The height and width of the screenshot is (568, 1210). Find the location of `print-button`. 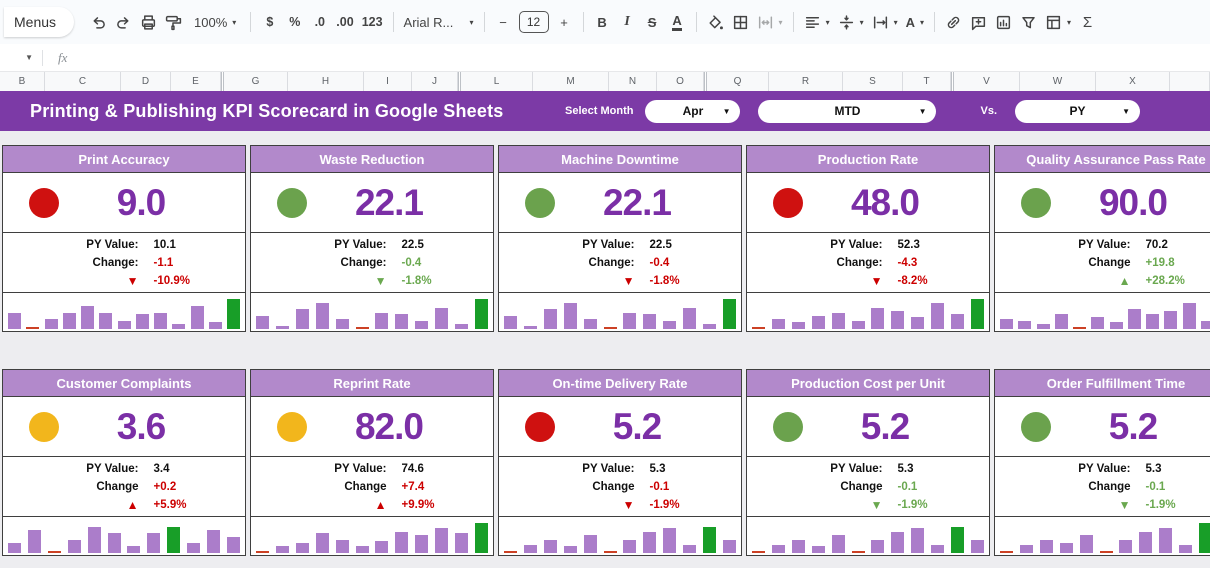

print-button is located at coordinates (148, 22).